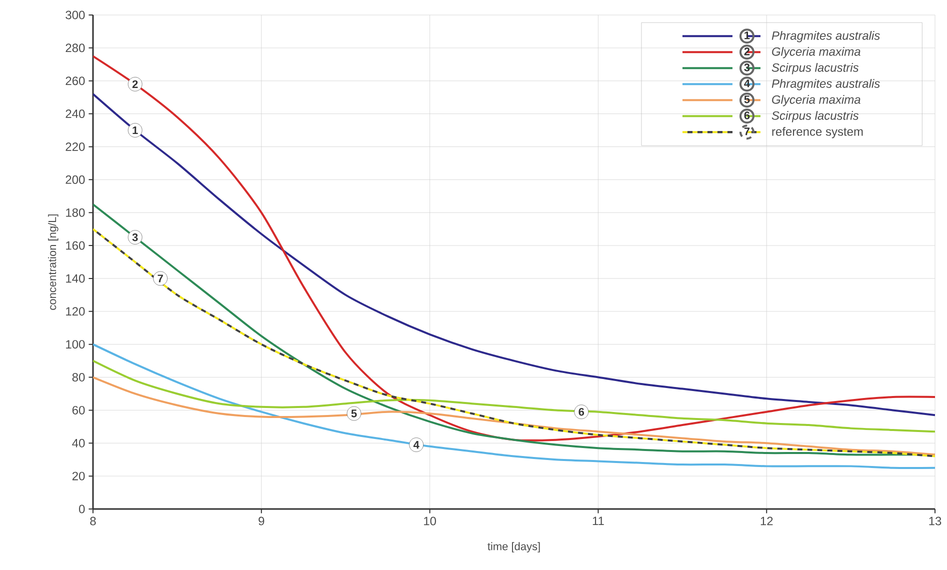  I want to click on x-tick-label: 11, so click(598, 521).